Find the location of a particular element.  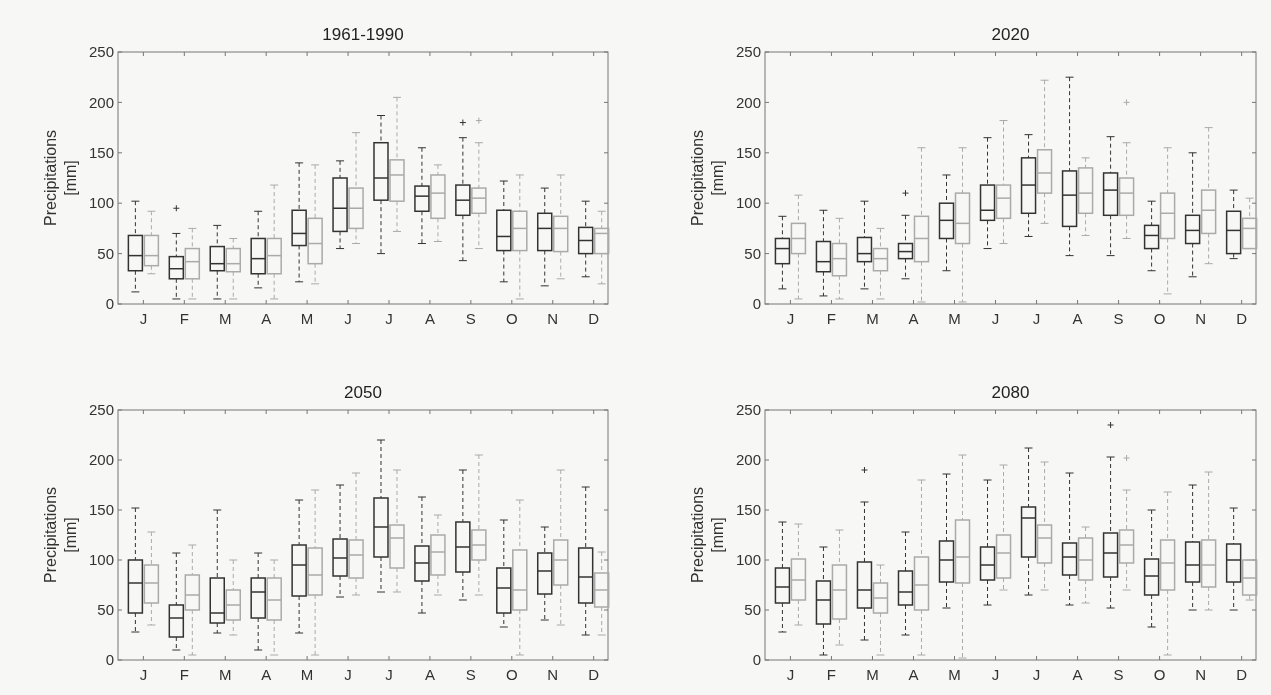

chart-title: 2050 is located at coordinates (363, 392).